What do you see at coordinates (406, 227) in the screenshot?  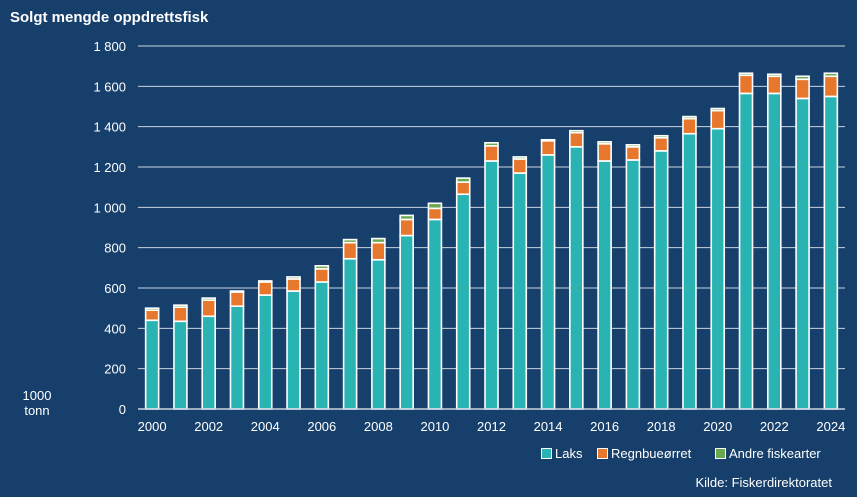 I see `bar-regnbuerret-2009` at bounding box center [406, 227].